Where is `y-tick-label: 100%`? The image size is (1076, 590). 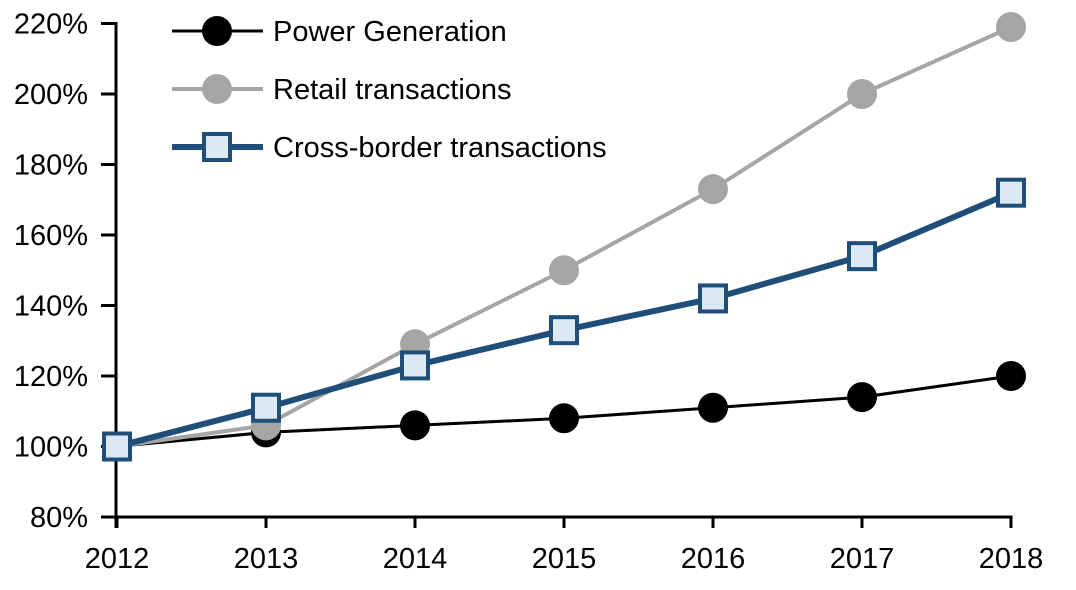
y-tick-label: 100% is located at coordinates (51, 448).